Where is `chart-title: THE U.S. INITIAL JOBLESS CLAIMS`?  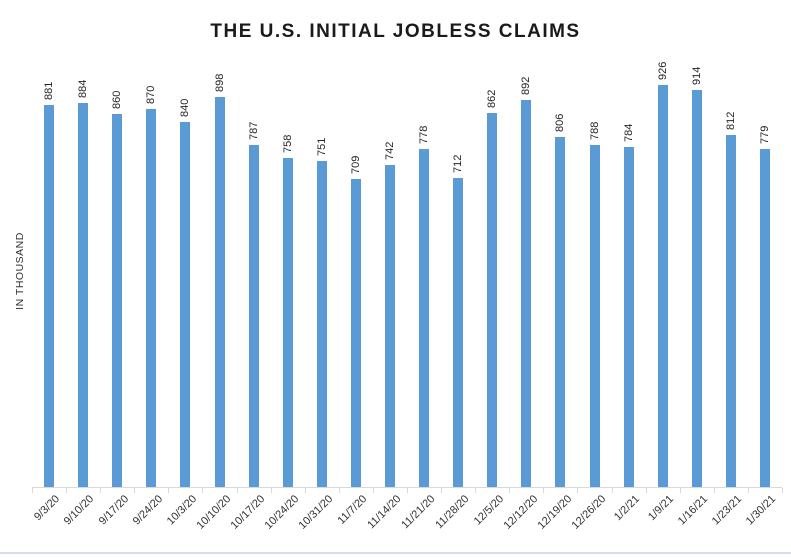 chart-title: THE U.S. INITIAL JOBLESS CLAIMS is located at coordinates (395, 31).